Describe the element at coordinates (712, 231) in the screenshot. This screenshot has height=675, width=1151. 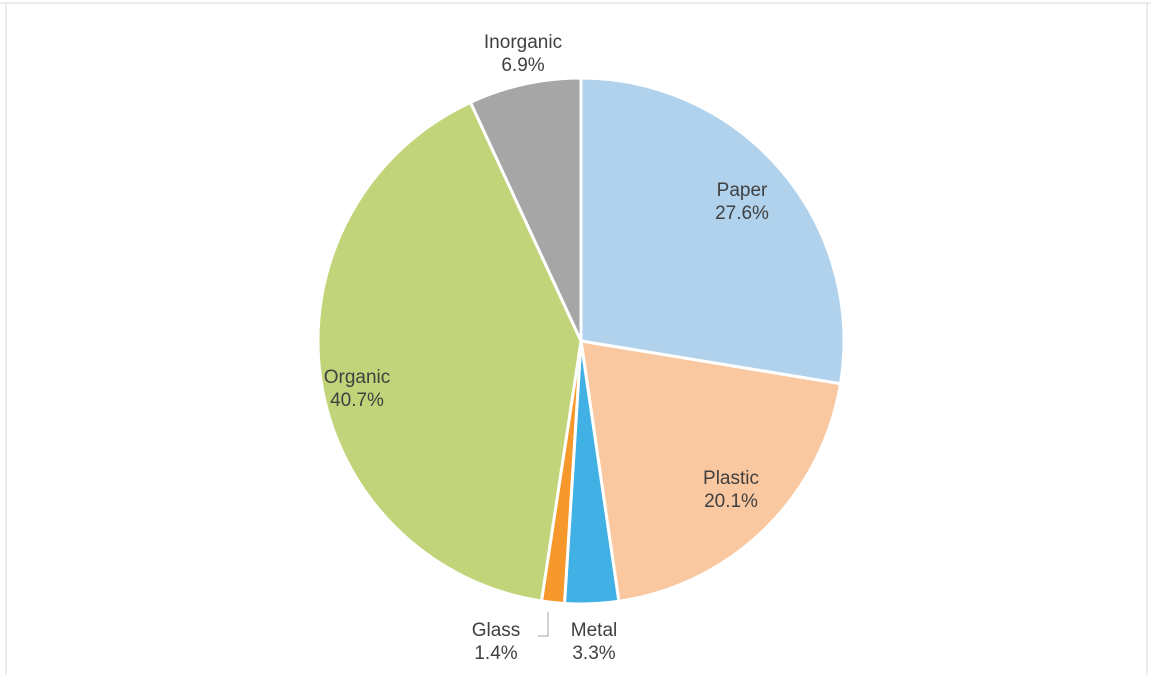
I see `pie-slice-paper` at that location.